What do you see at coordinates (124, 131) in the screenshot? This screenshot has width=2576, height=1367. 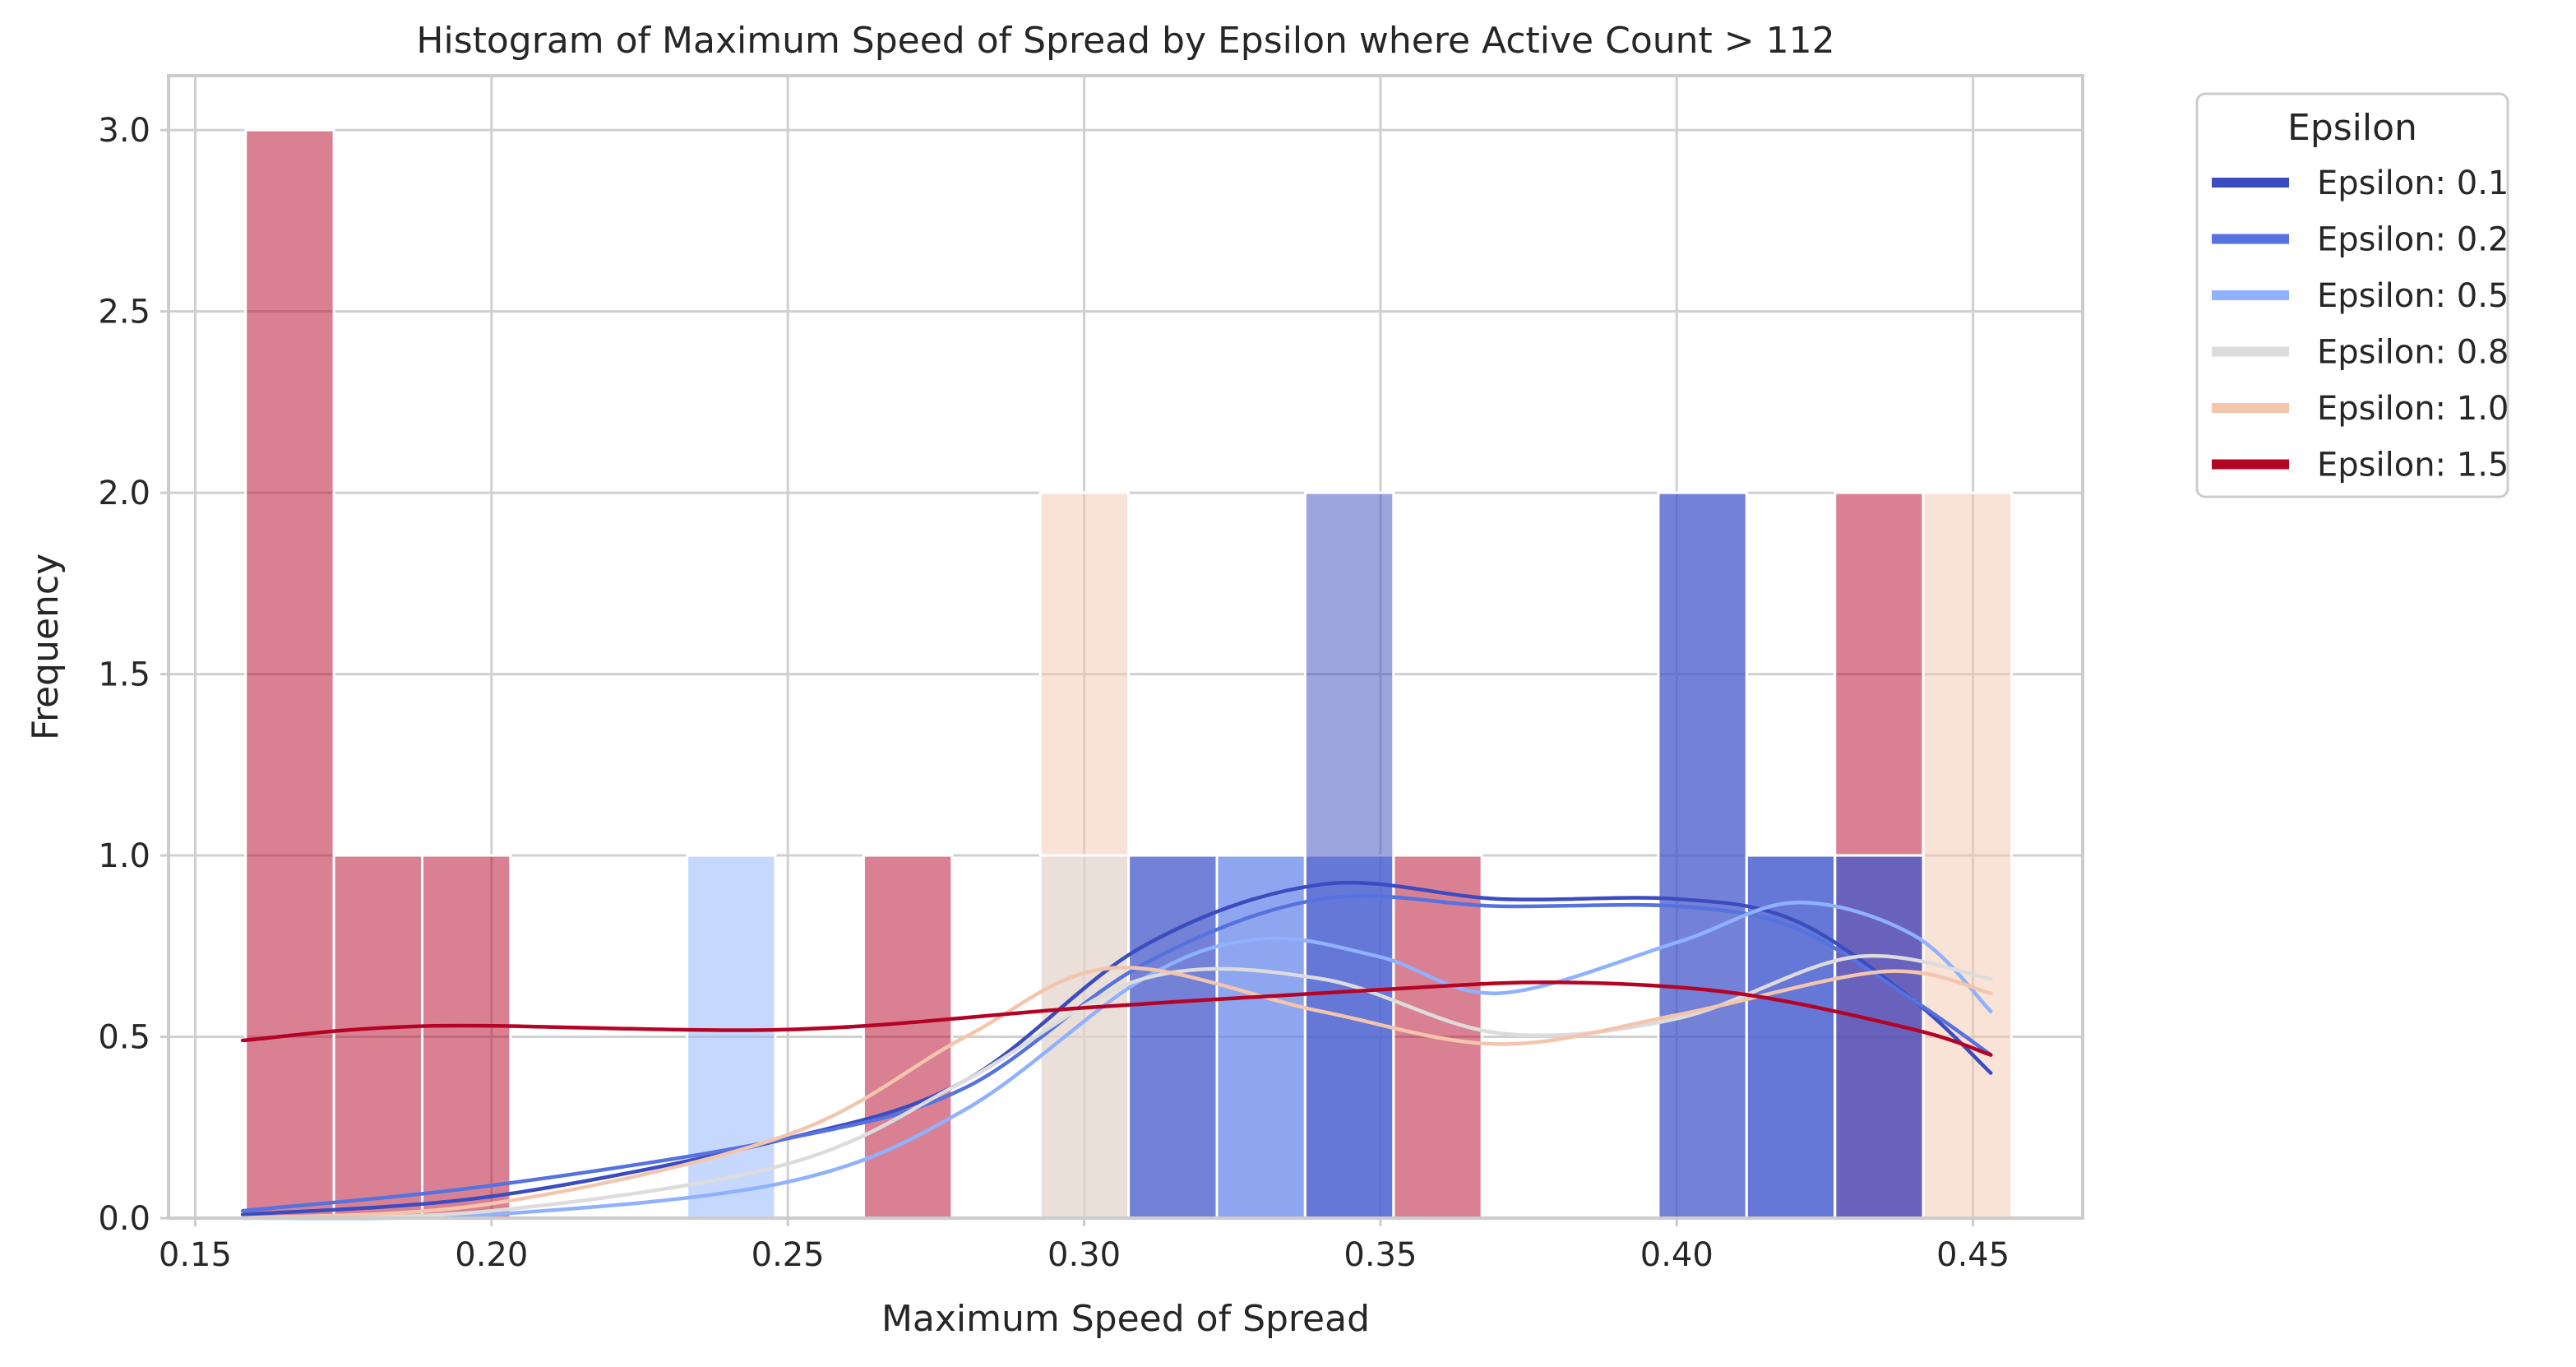 I see `y-tick-label: 3.0` at bounding box center [124, 131].